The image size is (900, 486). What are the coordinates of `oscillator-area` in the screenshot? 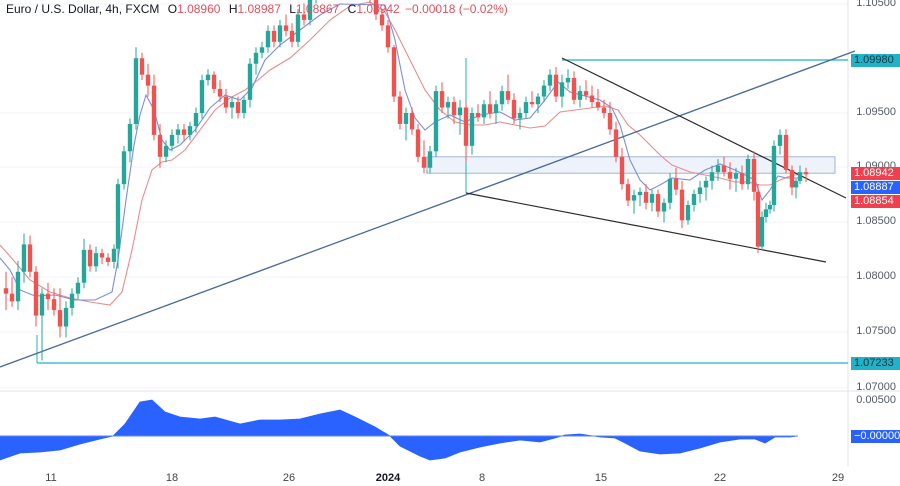 It's located at (399, 430).